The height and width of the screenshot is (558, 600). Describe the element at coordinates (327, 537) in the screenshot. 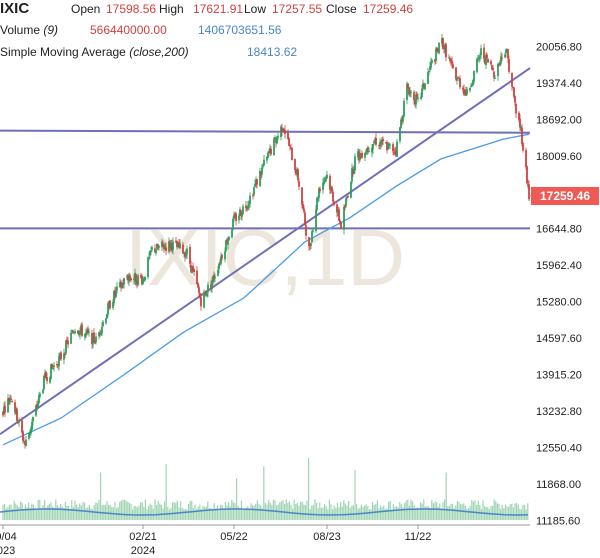

I see `x-tick-label: 08/23` at that location.